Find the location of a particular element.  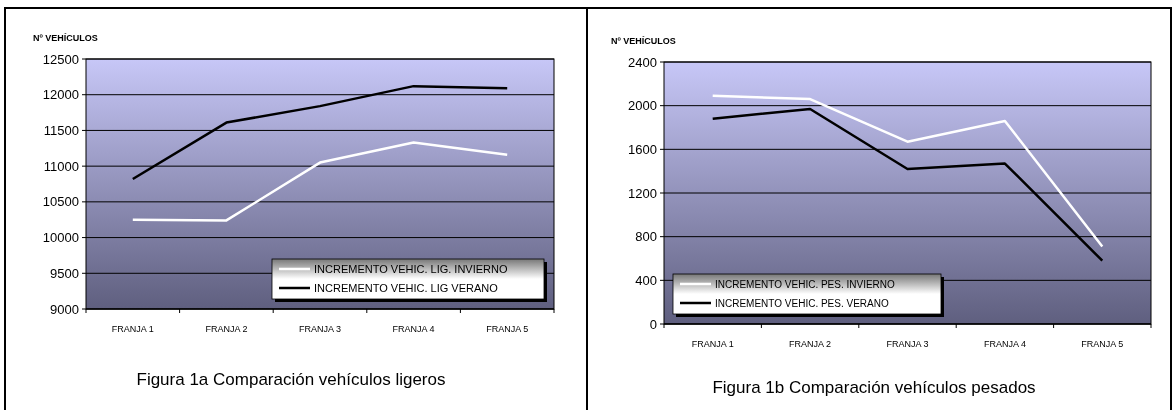

y-tick-label: 0 is located at coordinates (653, 324).